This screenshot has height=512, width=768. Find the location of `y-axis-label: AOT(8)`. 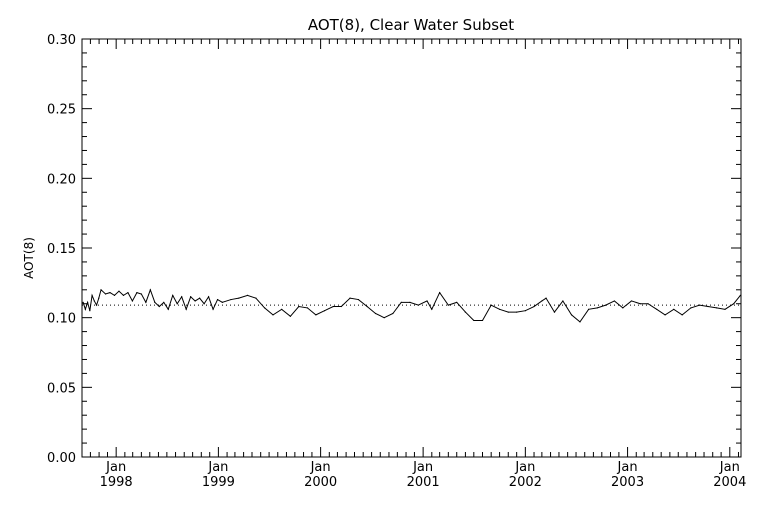

y-axis-label: AOT(8) is located at coordinates (29, 258).